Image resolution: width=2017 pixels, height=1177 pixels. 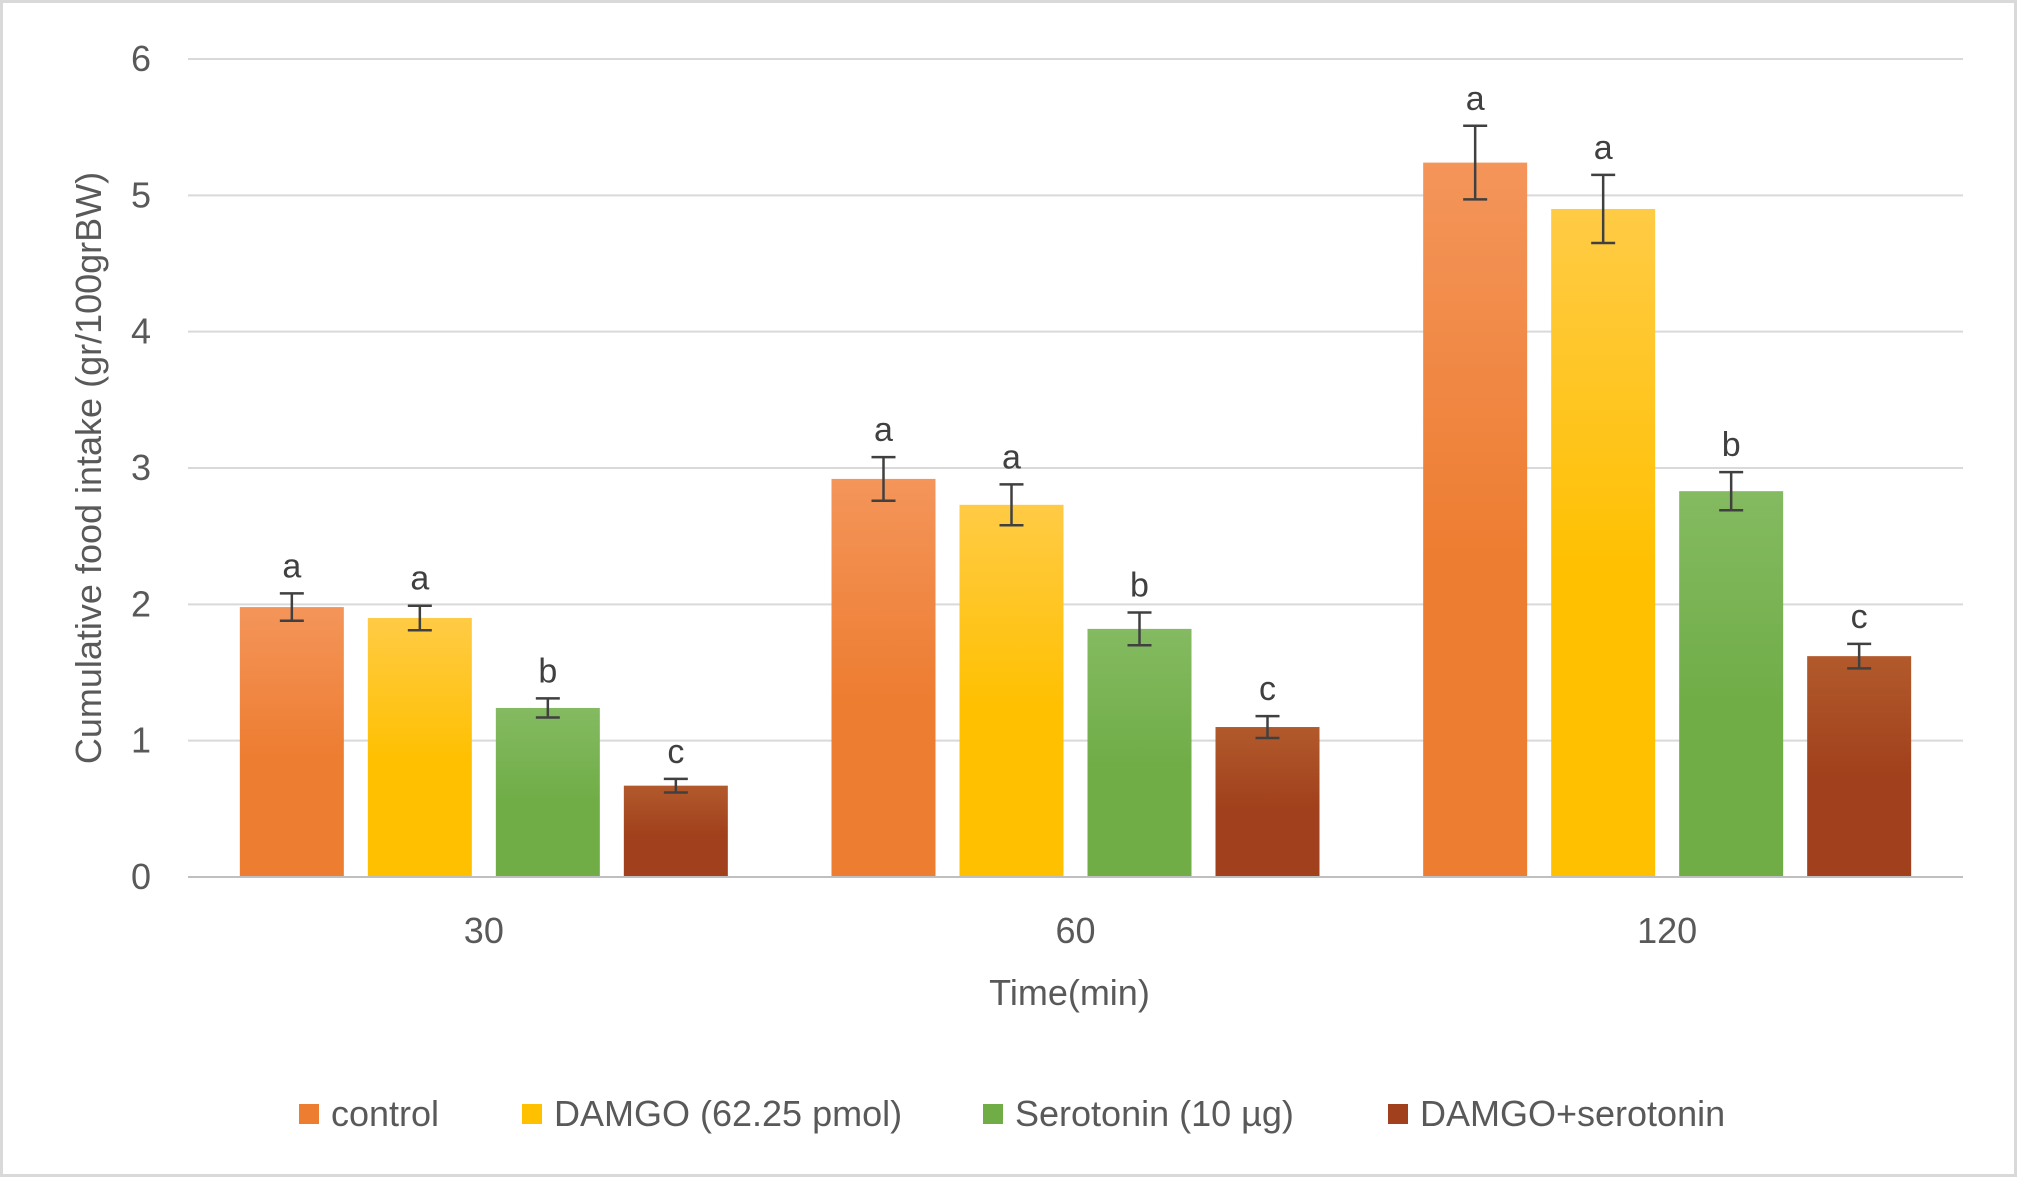 What do you see at coordinates (385, 1113) in the screenshot?
I see `legend-label: control` at bounding box center [385, 1113].